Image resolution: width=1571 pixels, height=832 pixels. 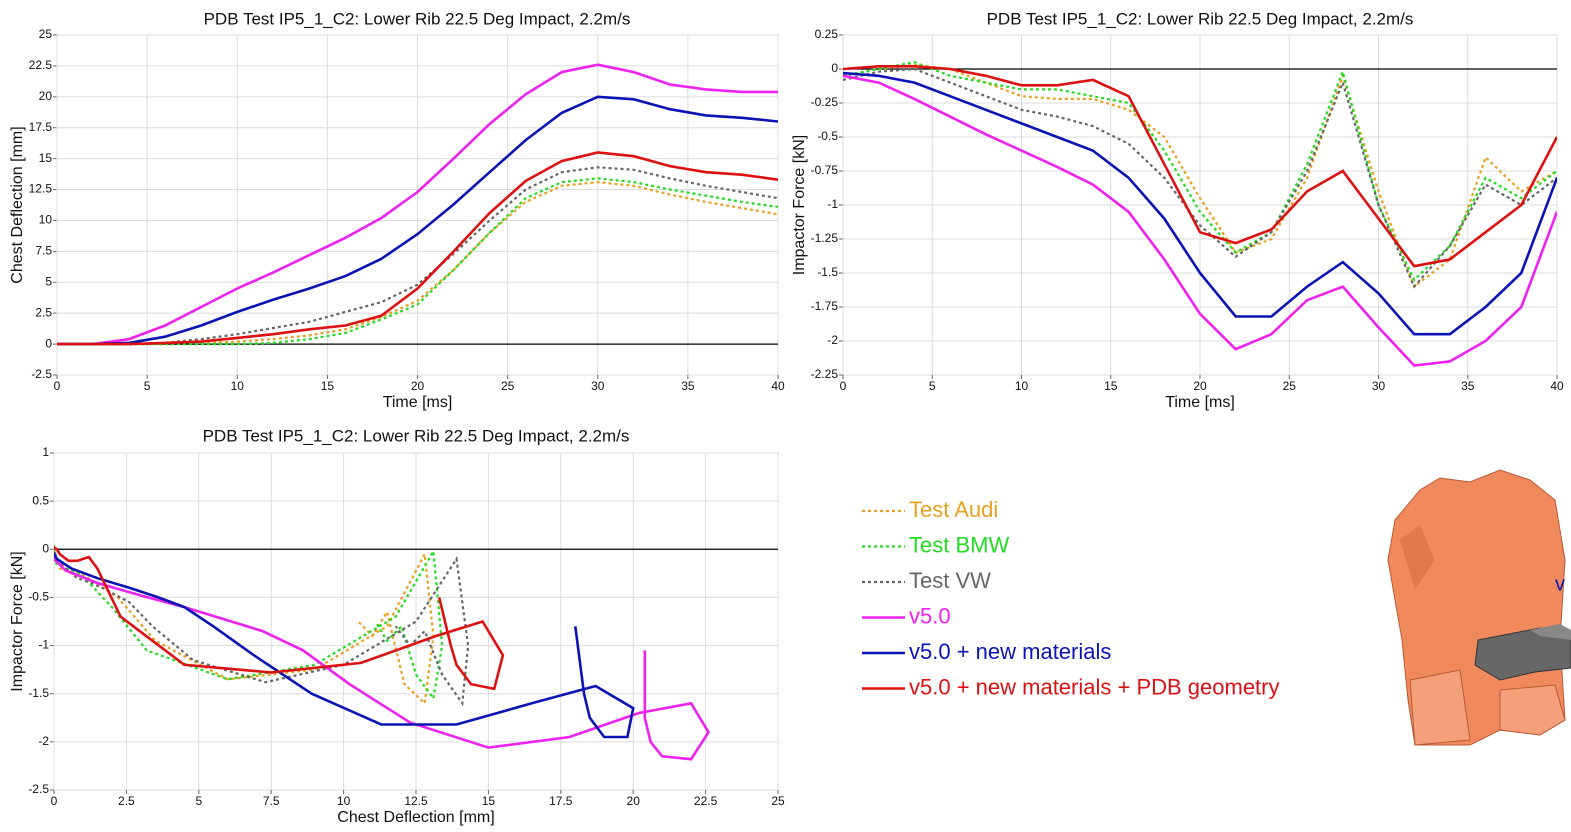 I want to click on x-tick-label: 12.5, so click(x=416, y=801).